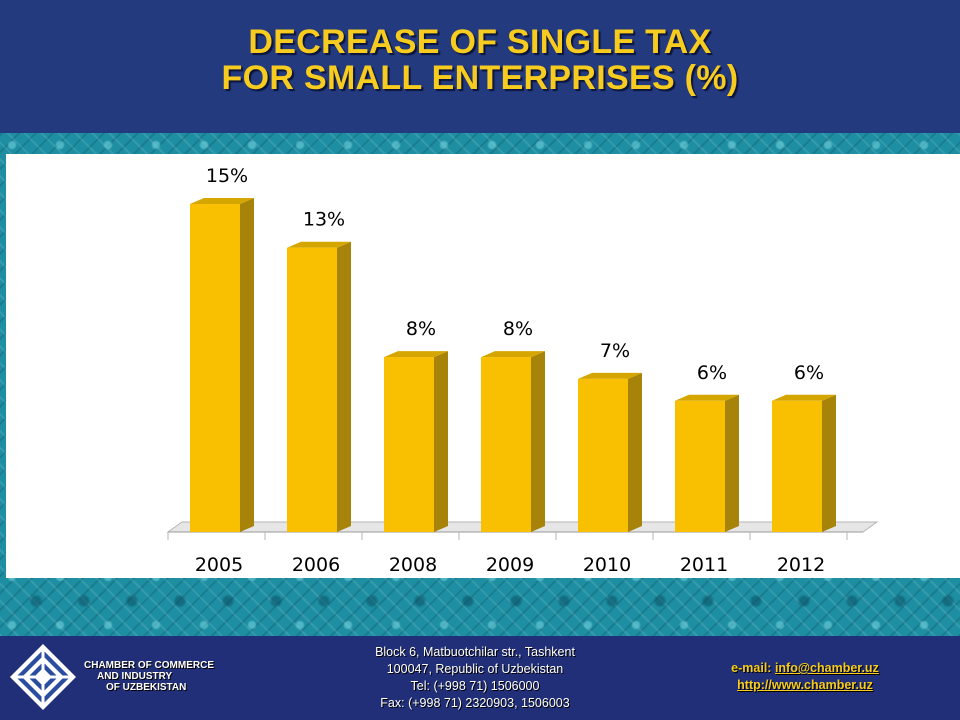 Image resolution: width=960 pixels, height=720 pixels. I want to click on x-tick-label-2005: 2005, so click(219, 565).